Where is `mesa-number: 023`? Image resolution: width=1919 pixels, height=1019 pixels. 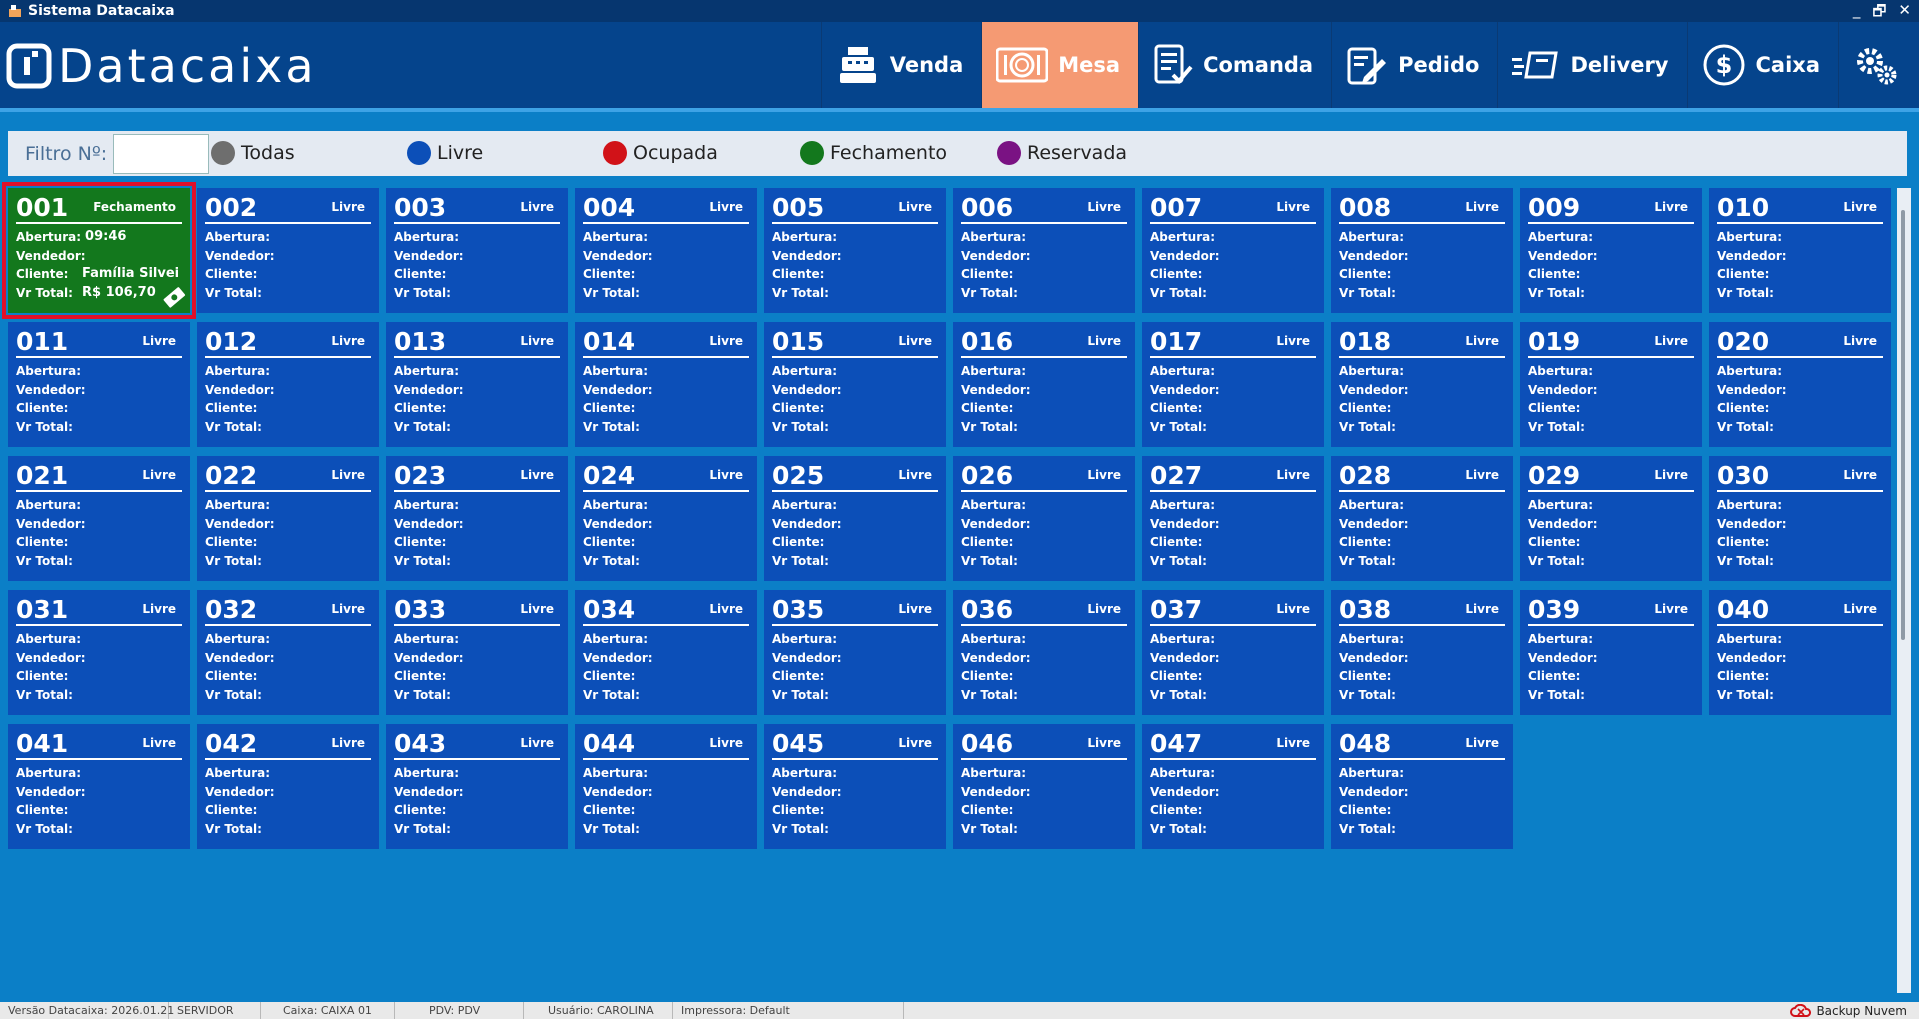
mesa-number: 023 is located at coordinates (420, 475).